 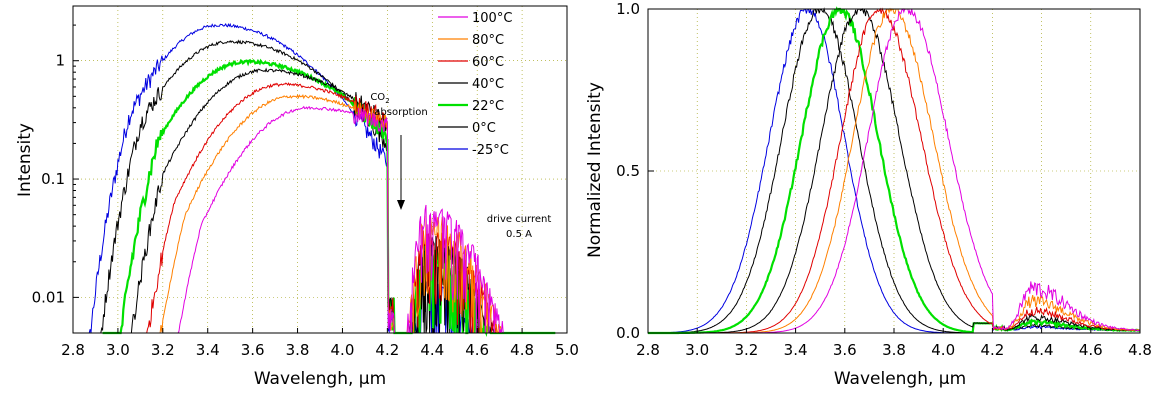 What do you see at coordinates (432, 350) in the screenshot?
I see `left-x-tick-label: 4.4` at bounding box center [432, 350].